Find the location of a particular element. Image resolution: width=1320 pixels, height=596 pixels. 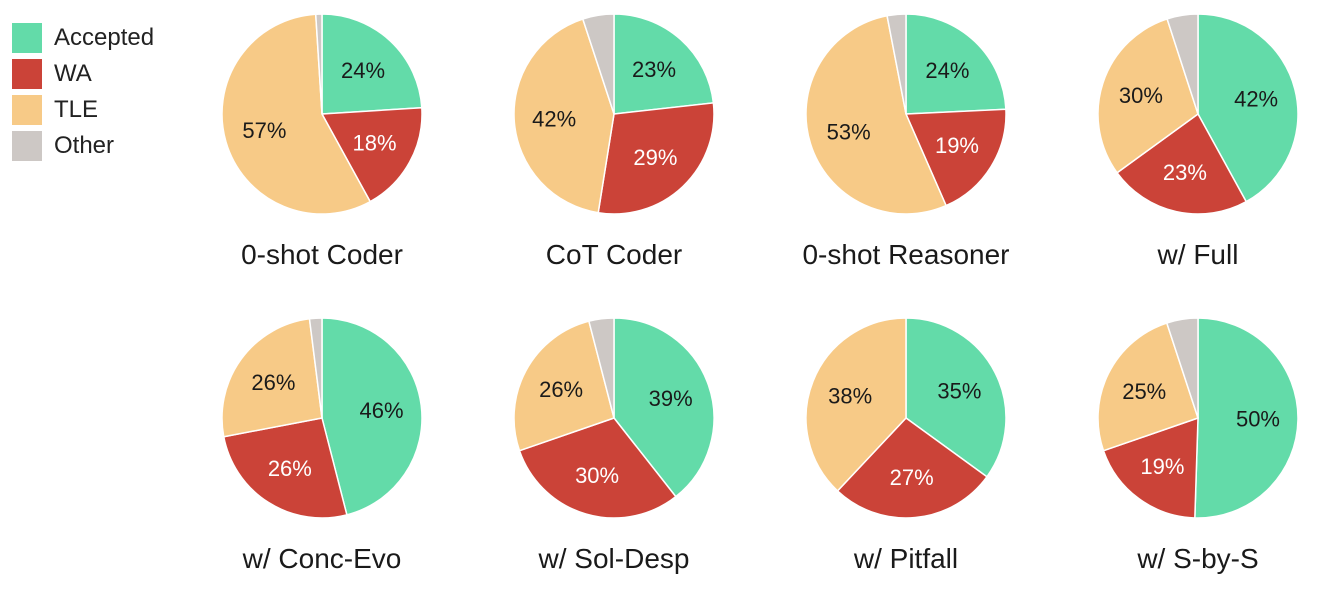

pie-chart: 42% 23% 30% w/ Full is located at coordinates (1198, 141).